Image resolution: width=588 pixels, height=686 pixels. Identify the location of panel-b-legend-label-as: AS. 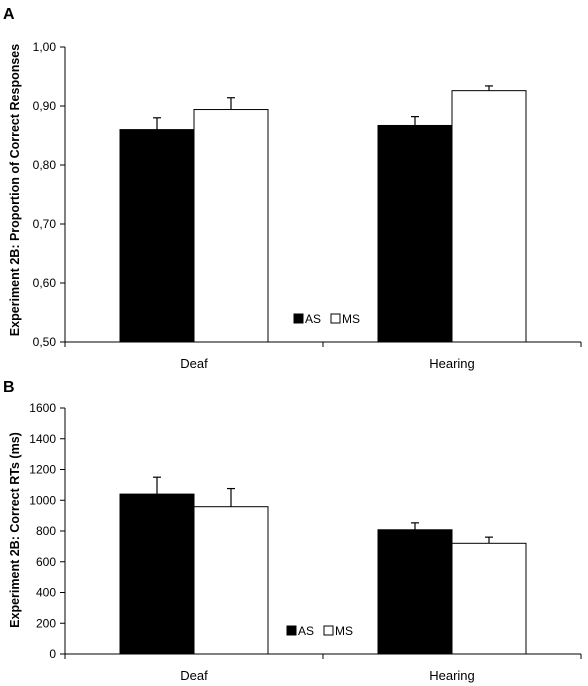
(306, 631).